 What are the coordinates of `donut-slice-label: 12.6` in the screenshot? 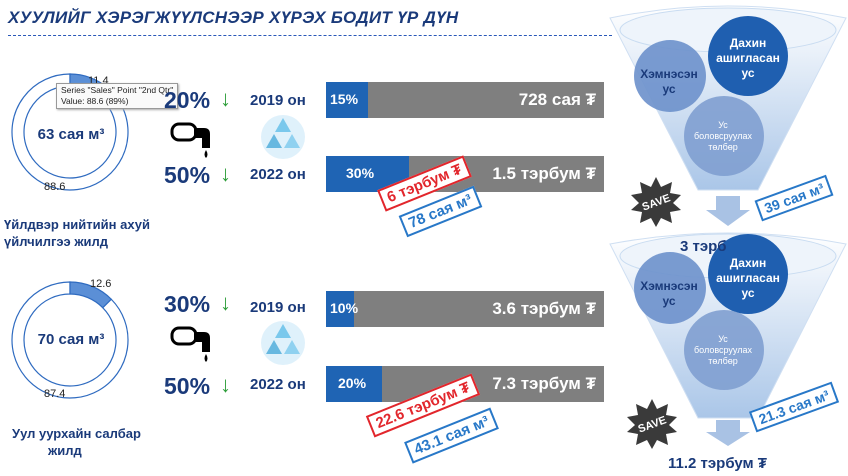 It's located at (101, 284).